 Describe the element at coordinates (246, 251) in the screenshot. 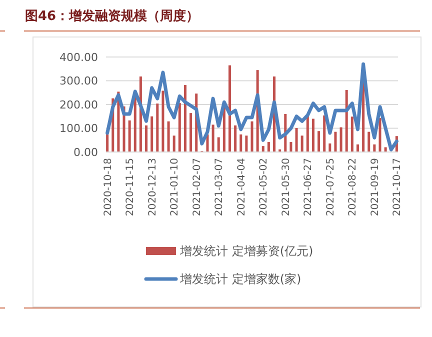

I see `legend-label: 增发统计 定增募资(亿元)` at that location.